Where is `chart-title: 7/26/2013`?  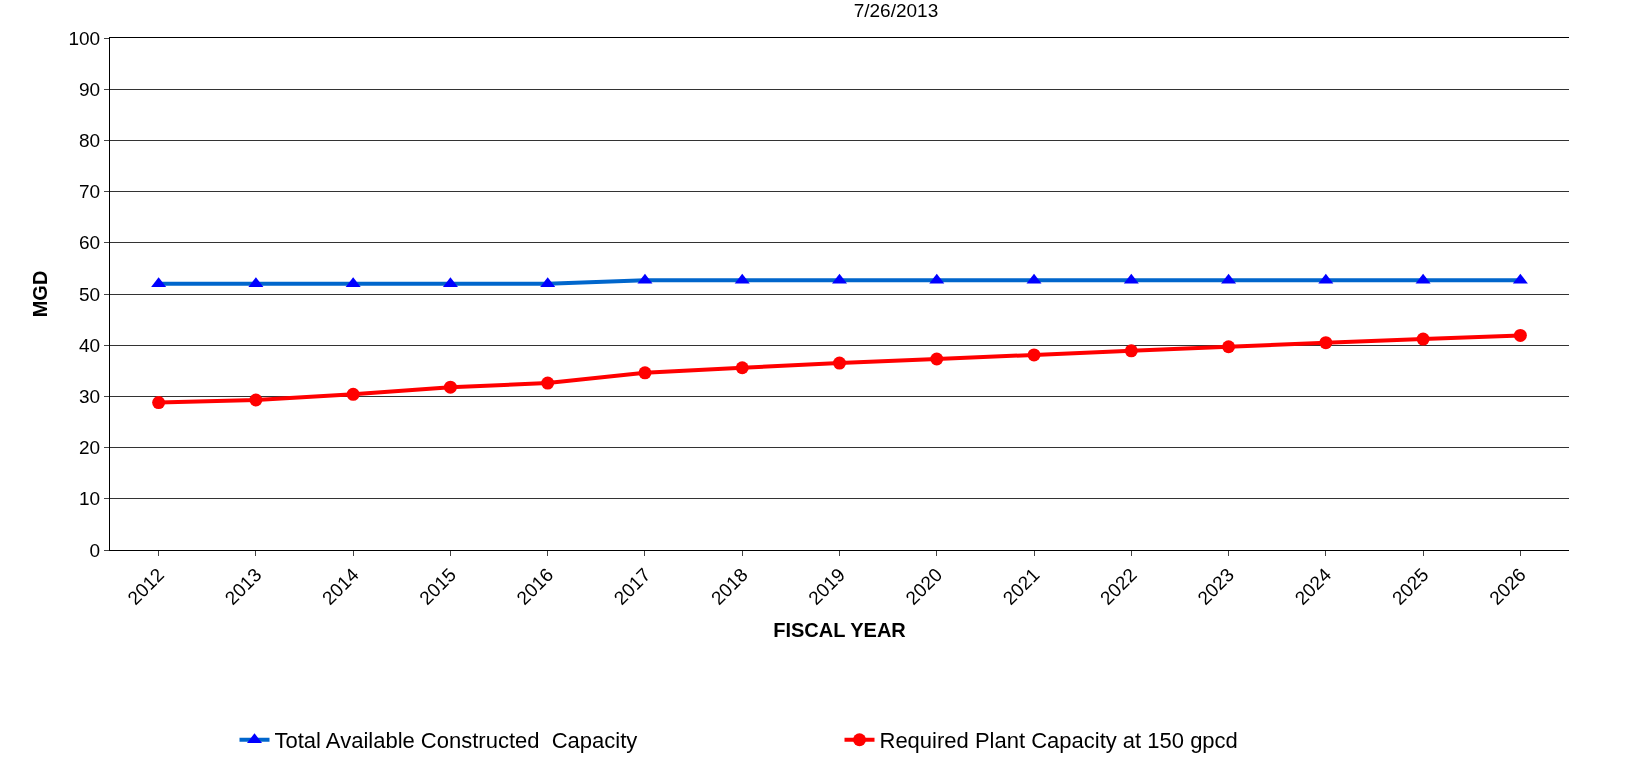 chart-title: 7/26/2013 is located at coordinates (896, 11).